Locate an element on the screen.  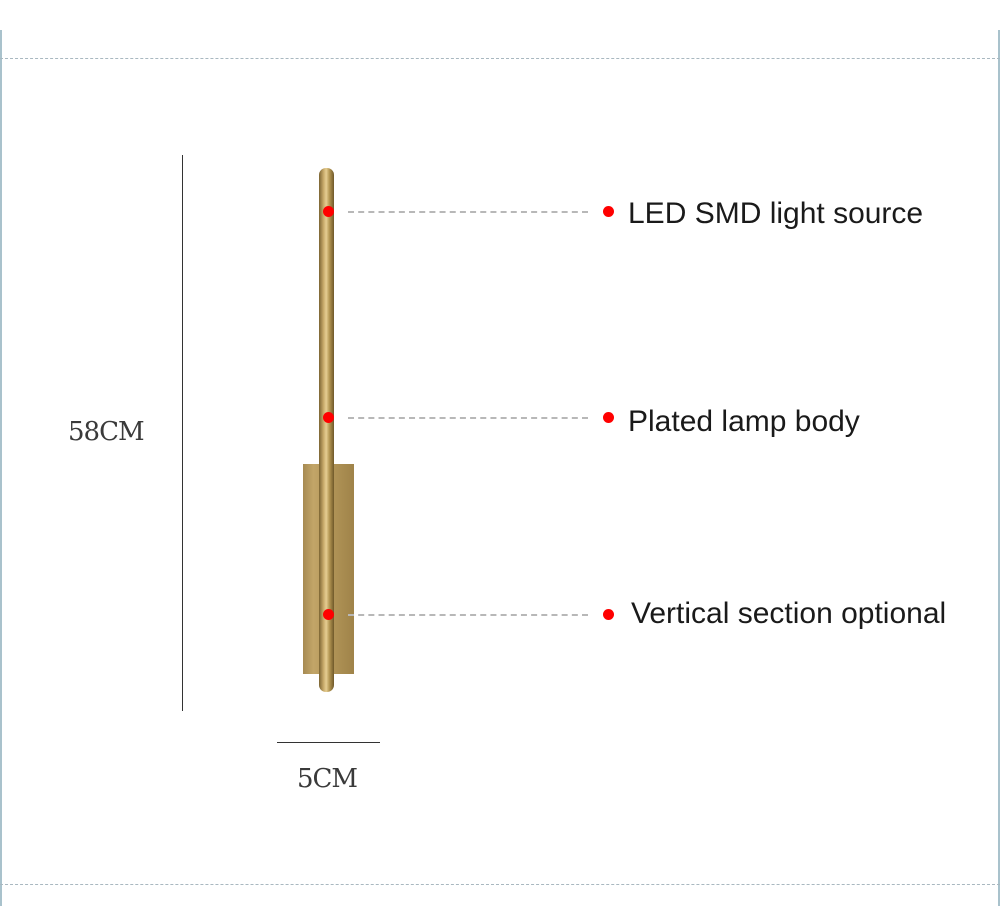
frame-top-divider is located at coordinates (500, 58).